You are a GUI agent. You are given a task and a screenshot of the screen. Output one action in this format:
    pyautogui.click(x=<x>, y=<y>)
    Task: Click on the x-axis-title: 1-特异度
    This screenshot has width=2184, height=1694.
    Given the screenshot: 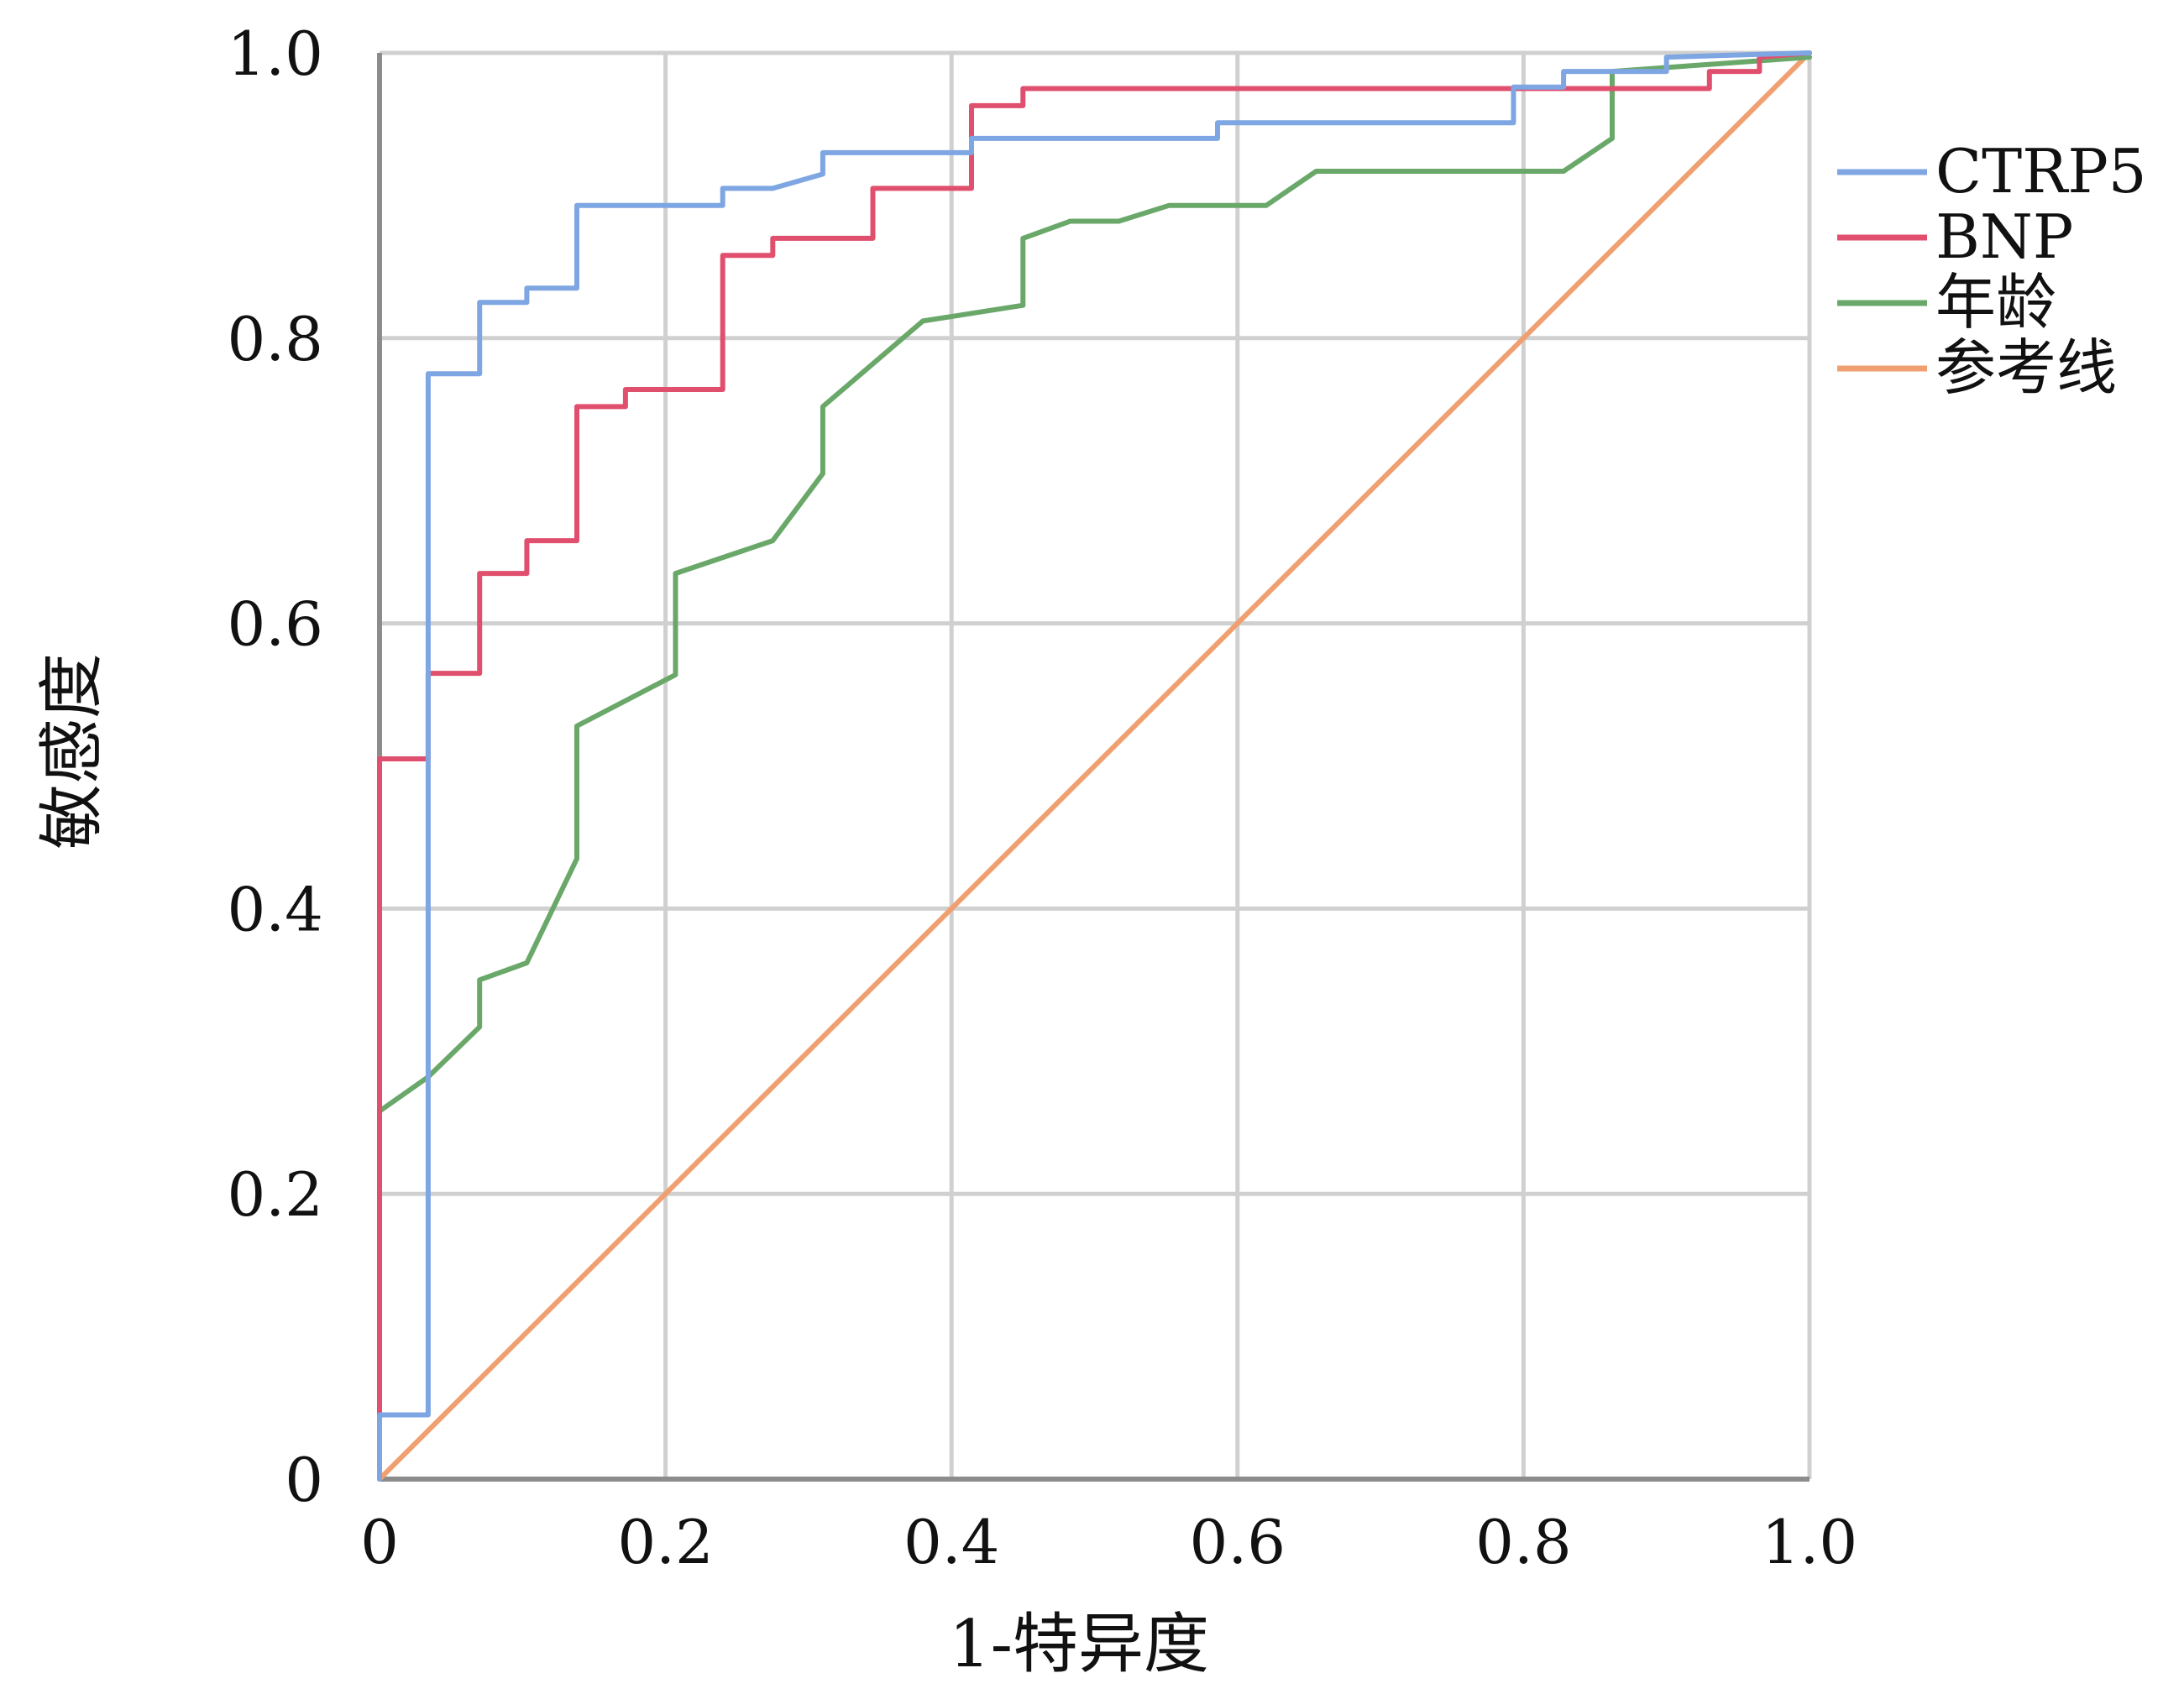 What is the action you would take?
    pyautogui.click(x=1079, y=1644)
    